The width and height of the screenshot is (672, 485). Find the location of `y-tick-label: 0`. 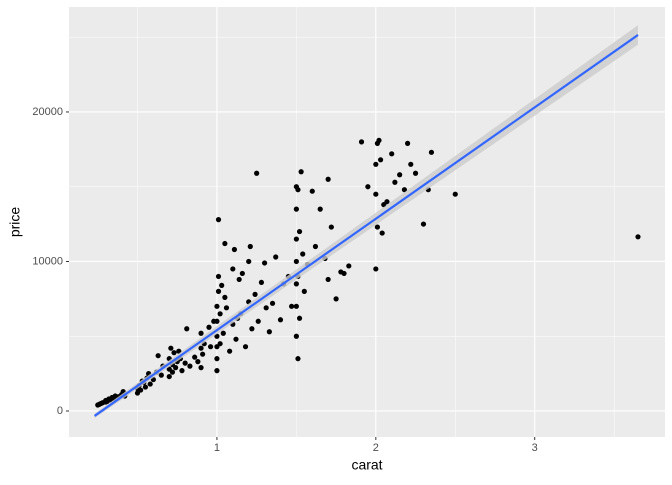

y-tick-label: 0 is located at coordinates (60, 411).